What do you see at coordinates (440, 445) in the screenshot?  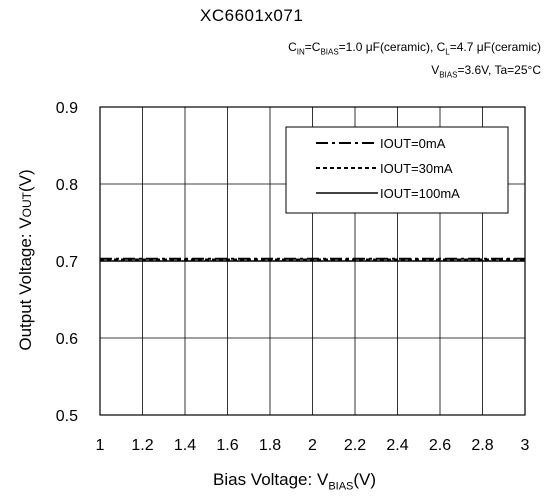 I see `x-tick-label: 2.6` at bounding box center [440, 445].